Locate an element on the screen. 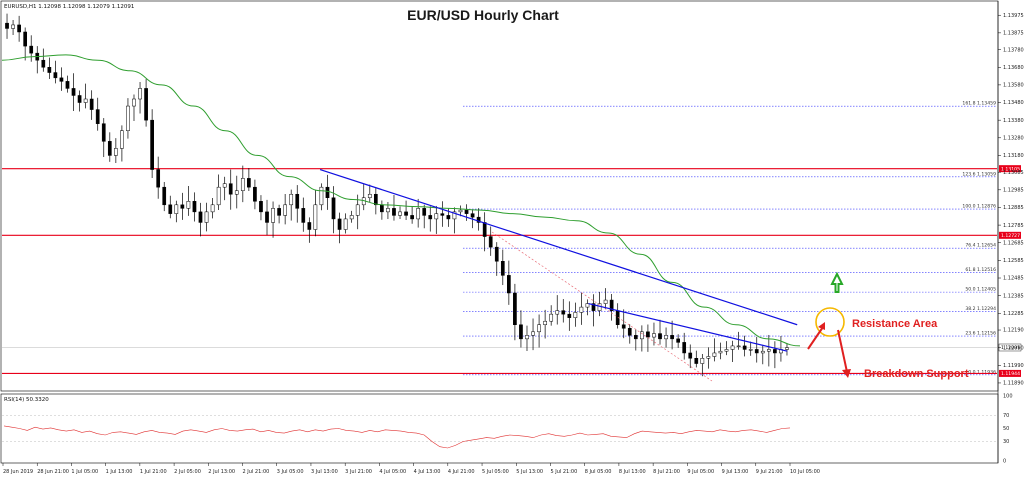 Image resolution: width=1024 pixels, height=479 pixels. time-tick-label: 28 Jun 21:00 is located at coordinates (53, 472).